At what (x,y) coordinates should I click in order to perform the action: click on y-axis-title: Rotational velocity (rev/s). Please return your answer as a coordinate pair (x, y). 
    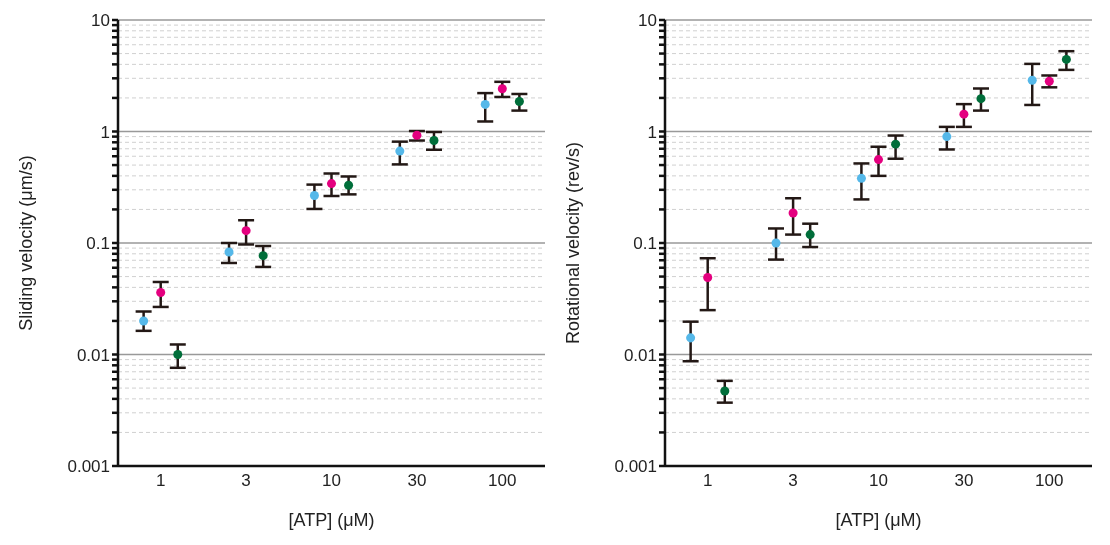
    Looking at the image, I should click on (573, 243).